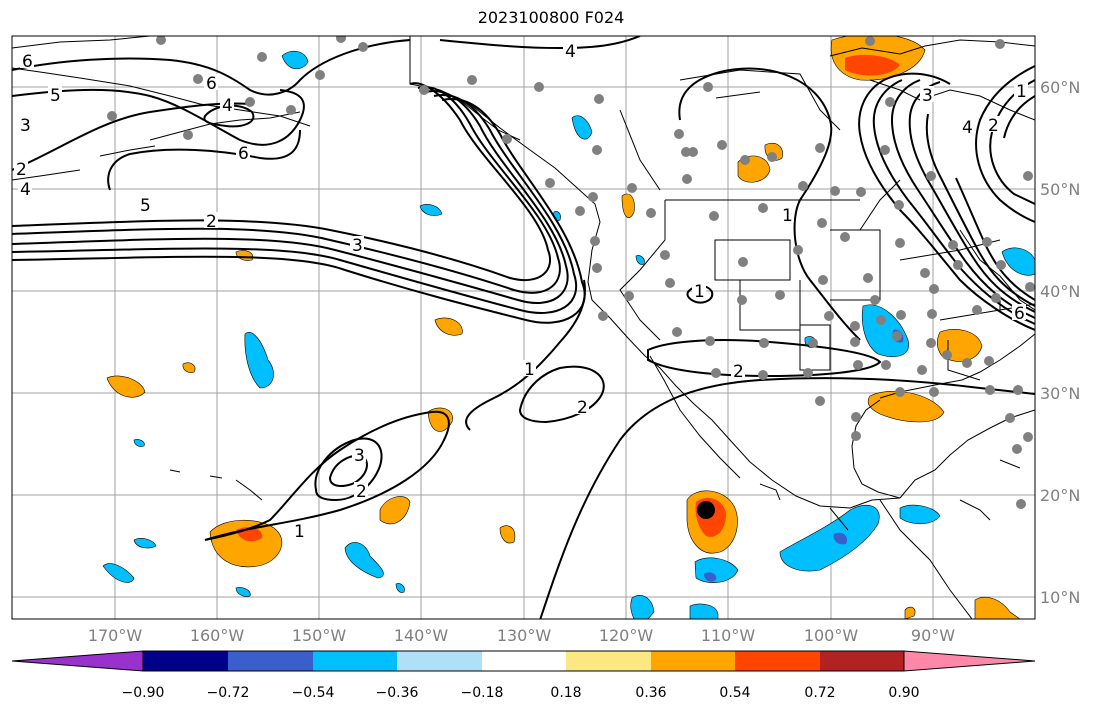  Describe the element at coordinates (1060, 87) in the screenshot. I see `lat-label: 60°N` at that location.